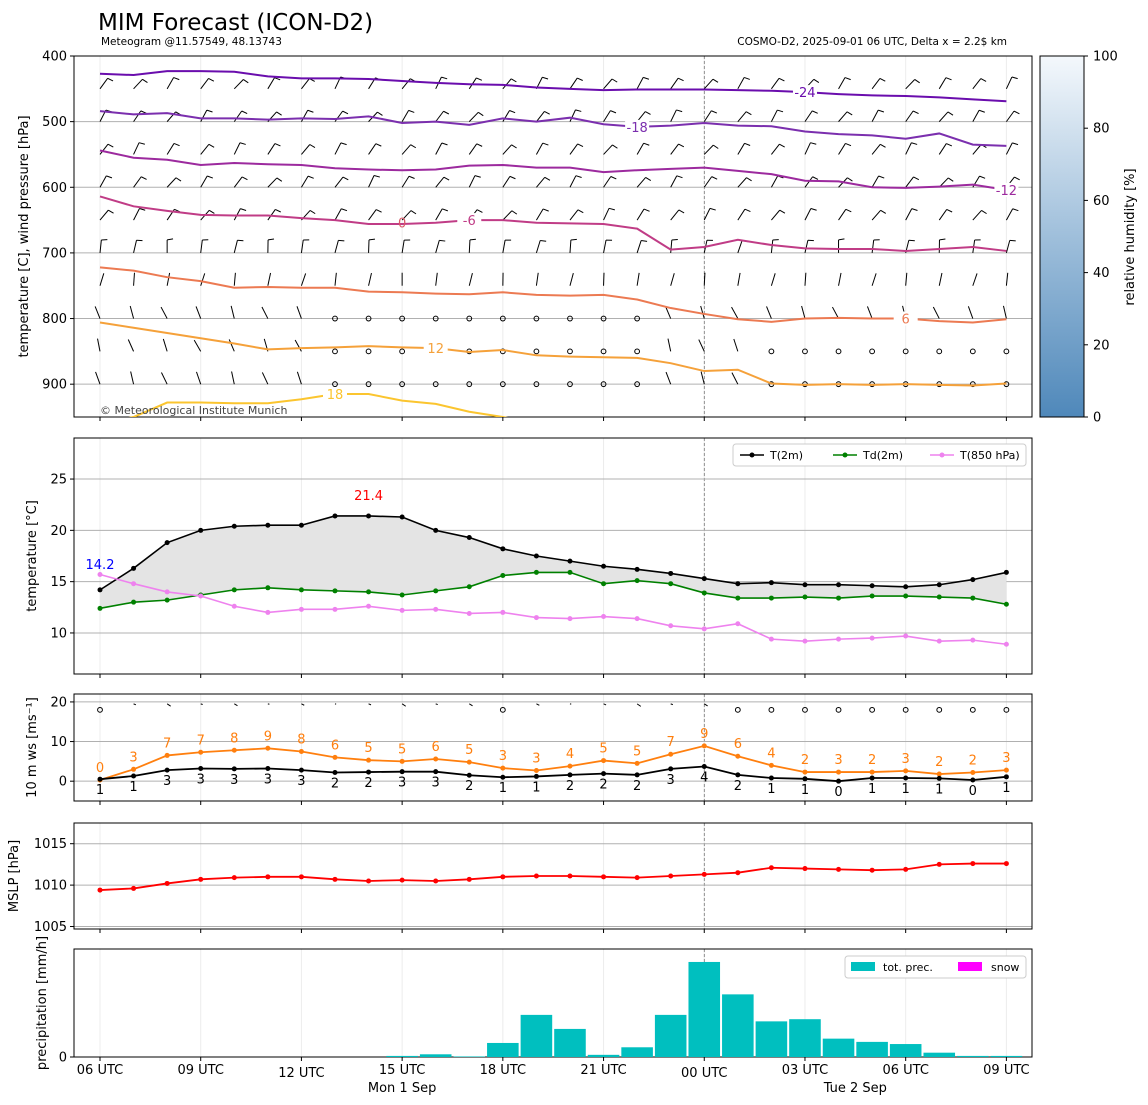 The width and height of the screenshot is (1148, 1105). What do you see at coordinates (553, 562) in the screenshot?
I see `dewpoint-spread-fill` at bounding box center [553, 562].